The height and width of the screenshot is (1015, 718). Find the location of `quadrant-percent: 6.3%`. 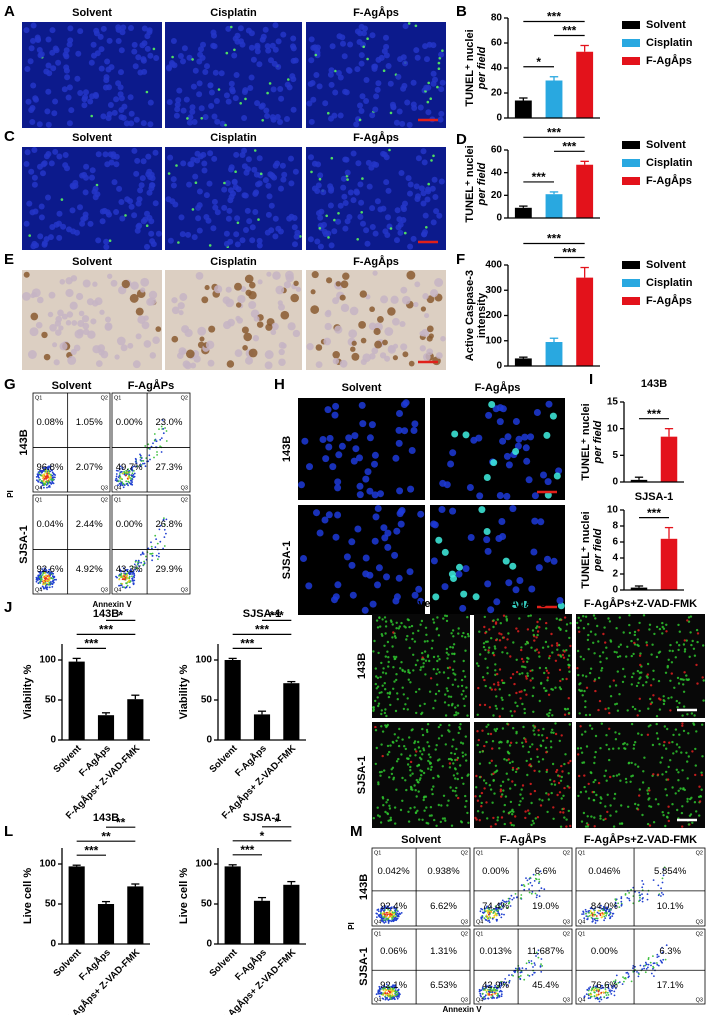

quadrant-percent: 6.3% is located at coordinates (670, 951).